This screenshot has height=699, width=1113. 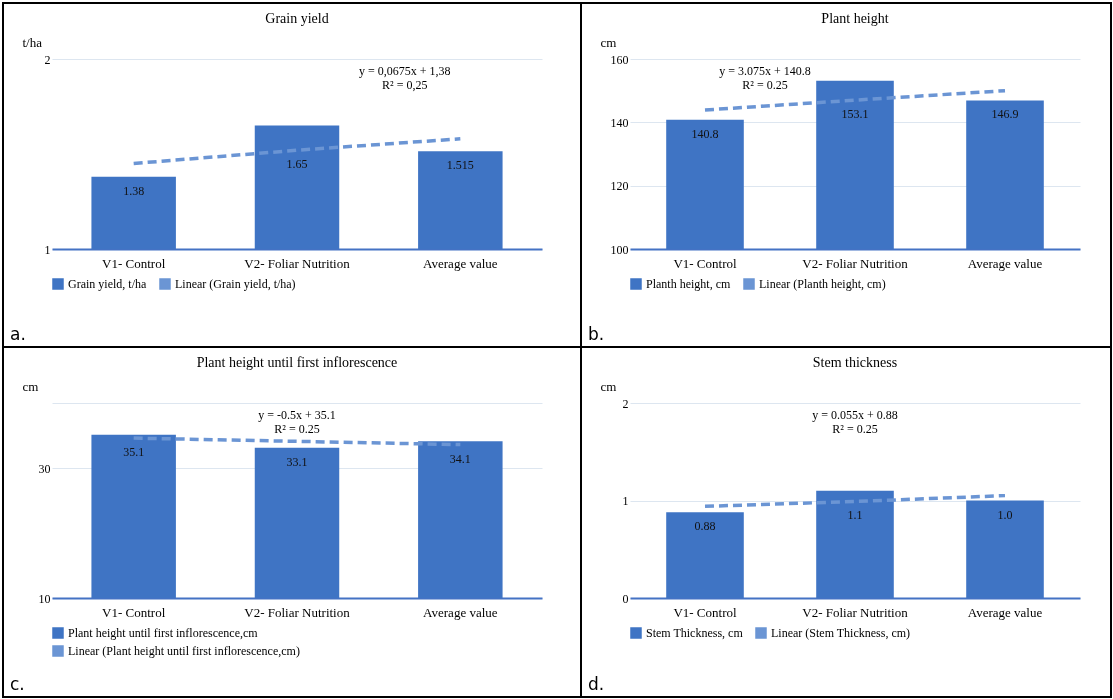 I want to click on legend-label: Stem Thickness, cm, so click(x=695, y=633).